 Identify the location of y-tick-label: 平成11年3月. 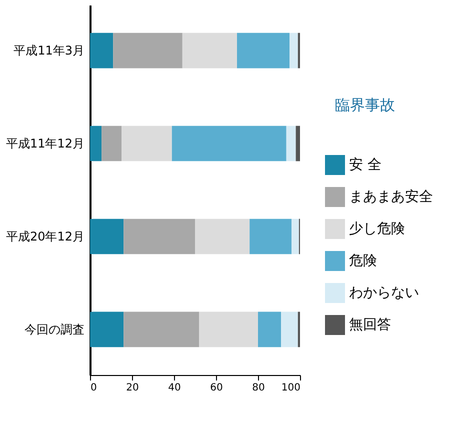
(49, 51).